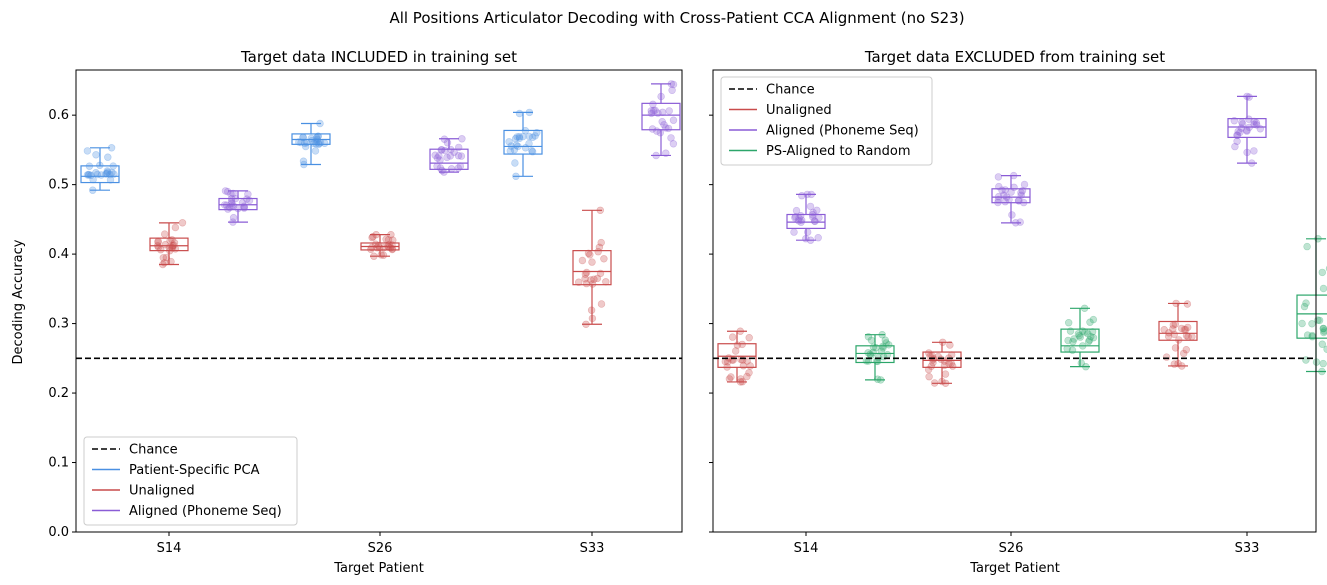 This screenshot has width=1327, height=585. What do you see at coordinates (58, 393) in the screenshot?
I see `y-tick-label: 0.2` at bounding box center [58, 393].